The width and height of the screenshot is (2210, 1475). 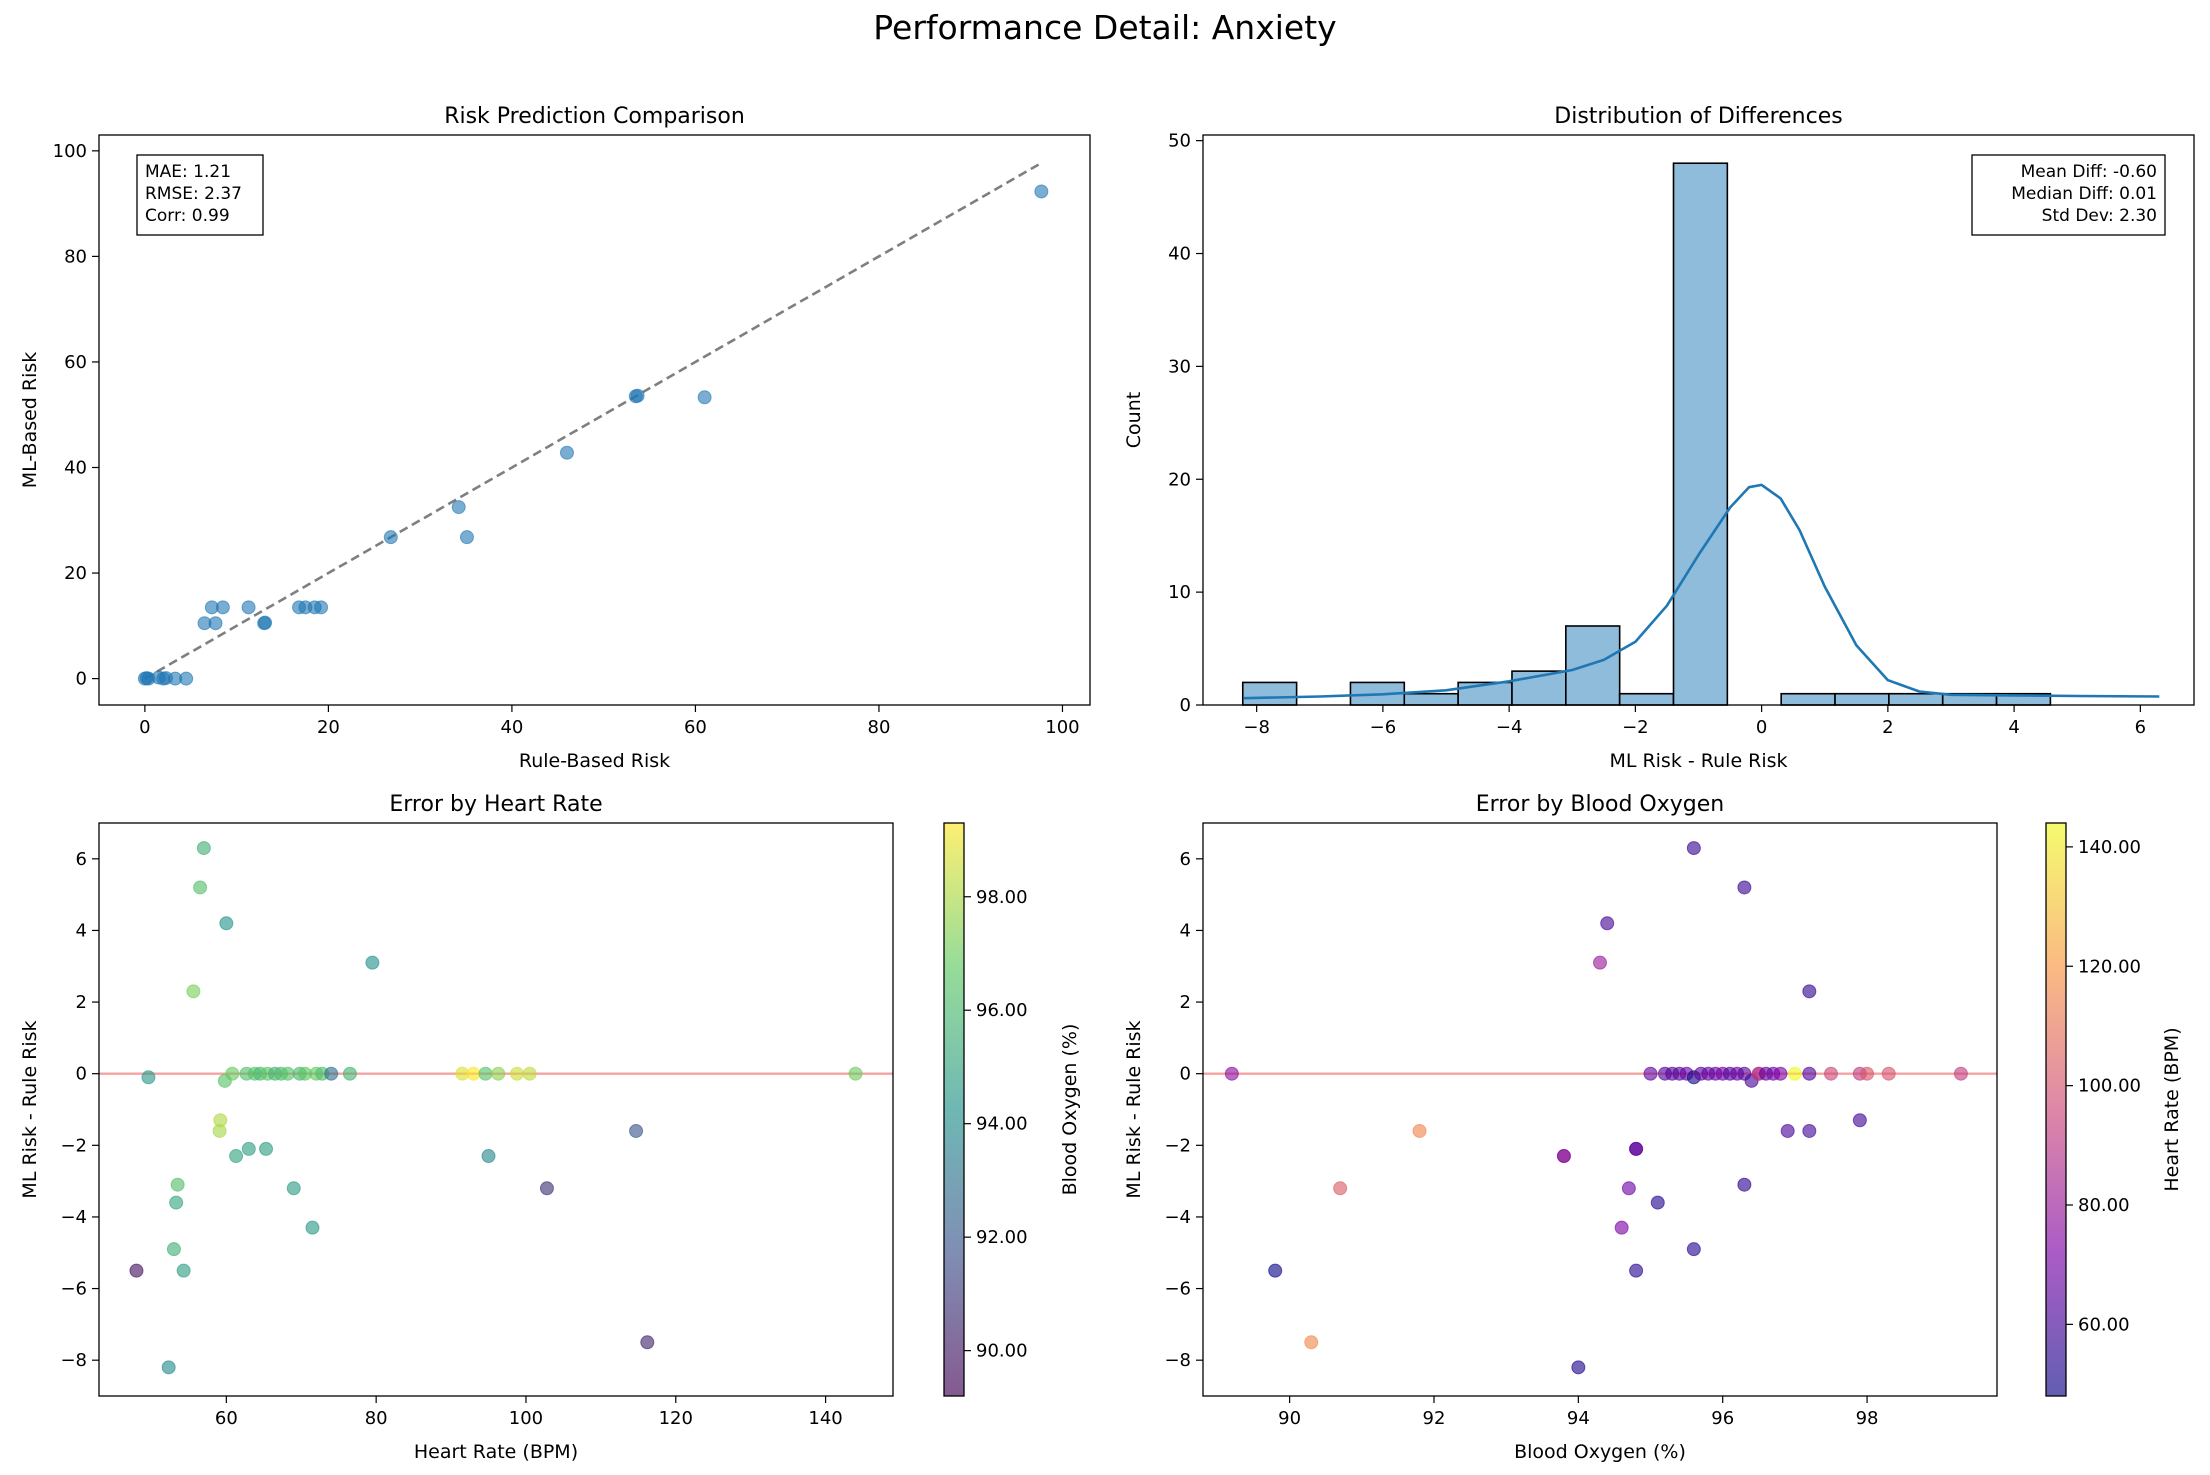 I want to click on y-tick-label: 2, so click(x=1185, y=1002).